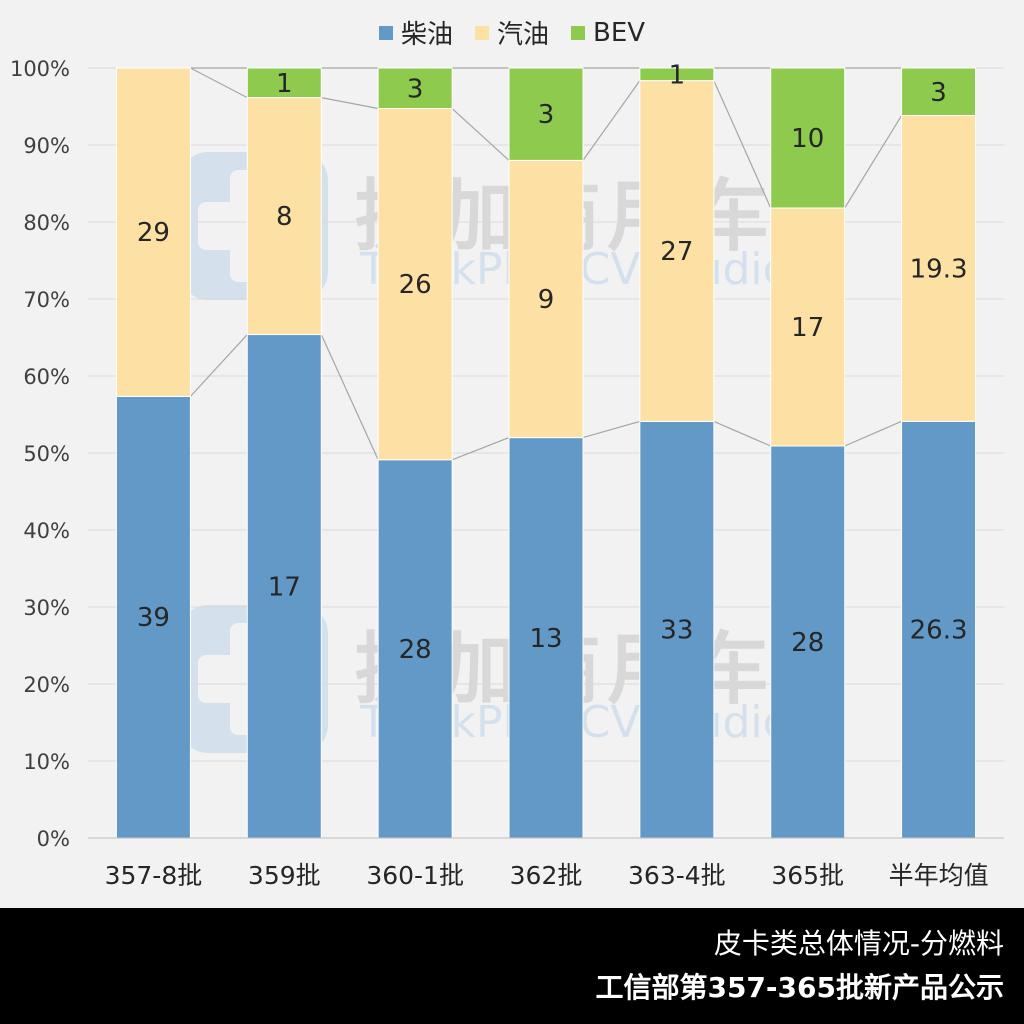 The width and height of the screenshot is (1024, 1024). I want to click on data-label-diesel: 26.3, so click(939, 631).